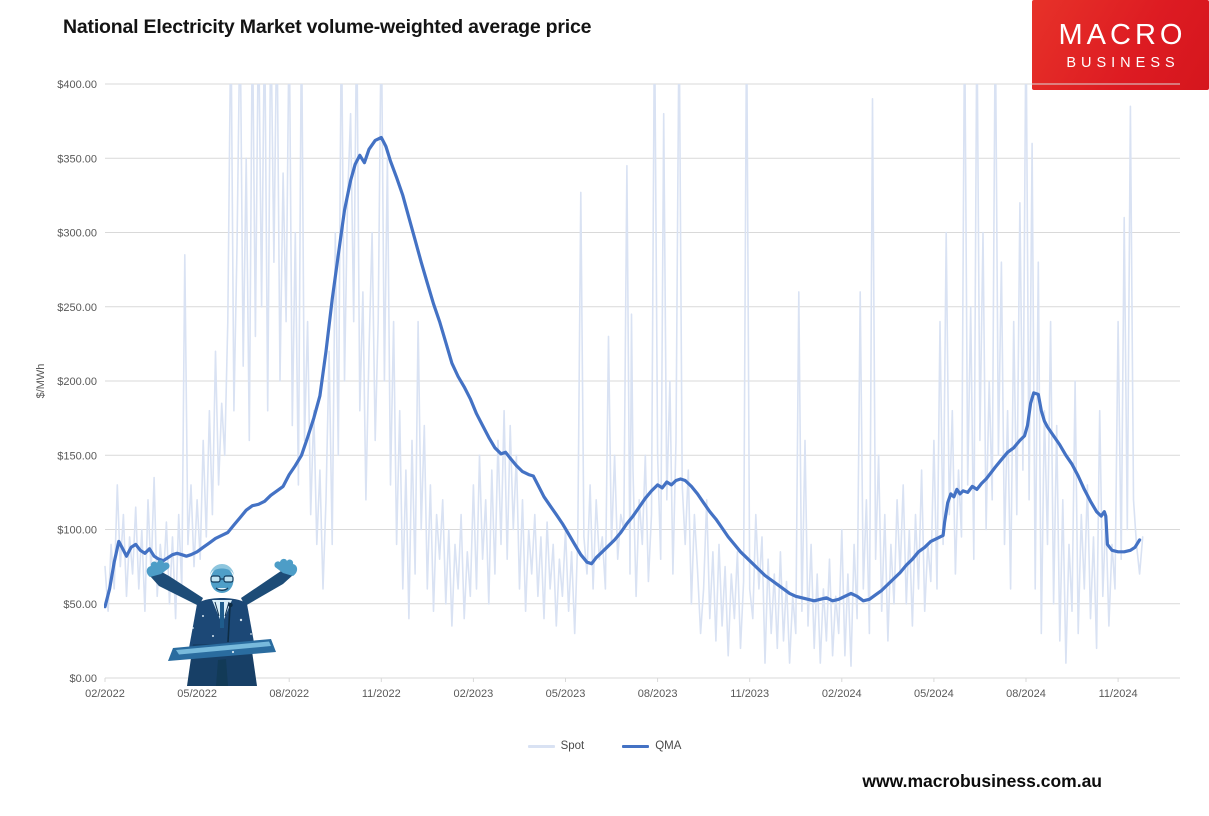  What do you see at coordinates (83, 679) in the screenshot?
I see `y-axis-tick-label: $0.00` at bounding box center [83, 679].